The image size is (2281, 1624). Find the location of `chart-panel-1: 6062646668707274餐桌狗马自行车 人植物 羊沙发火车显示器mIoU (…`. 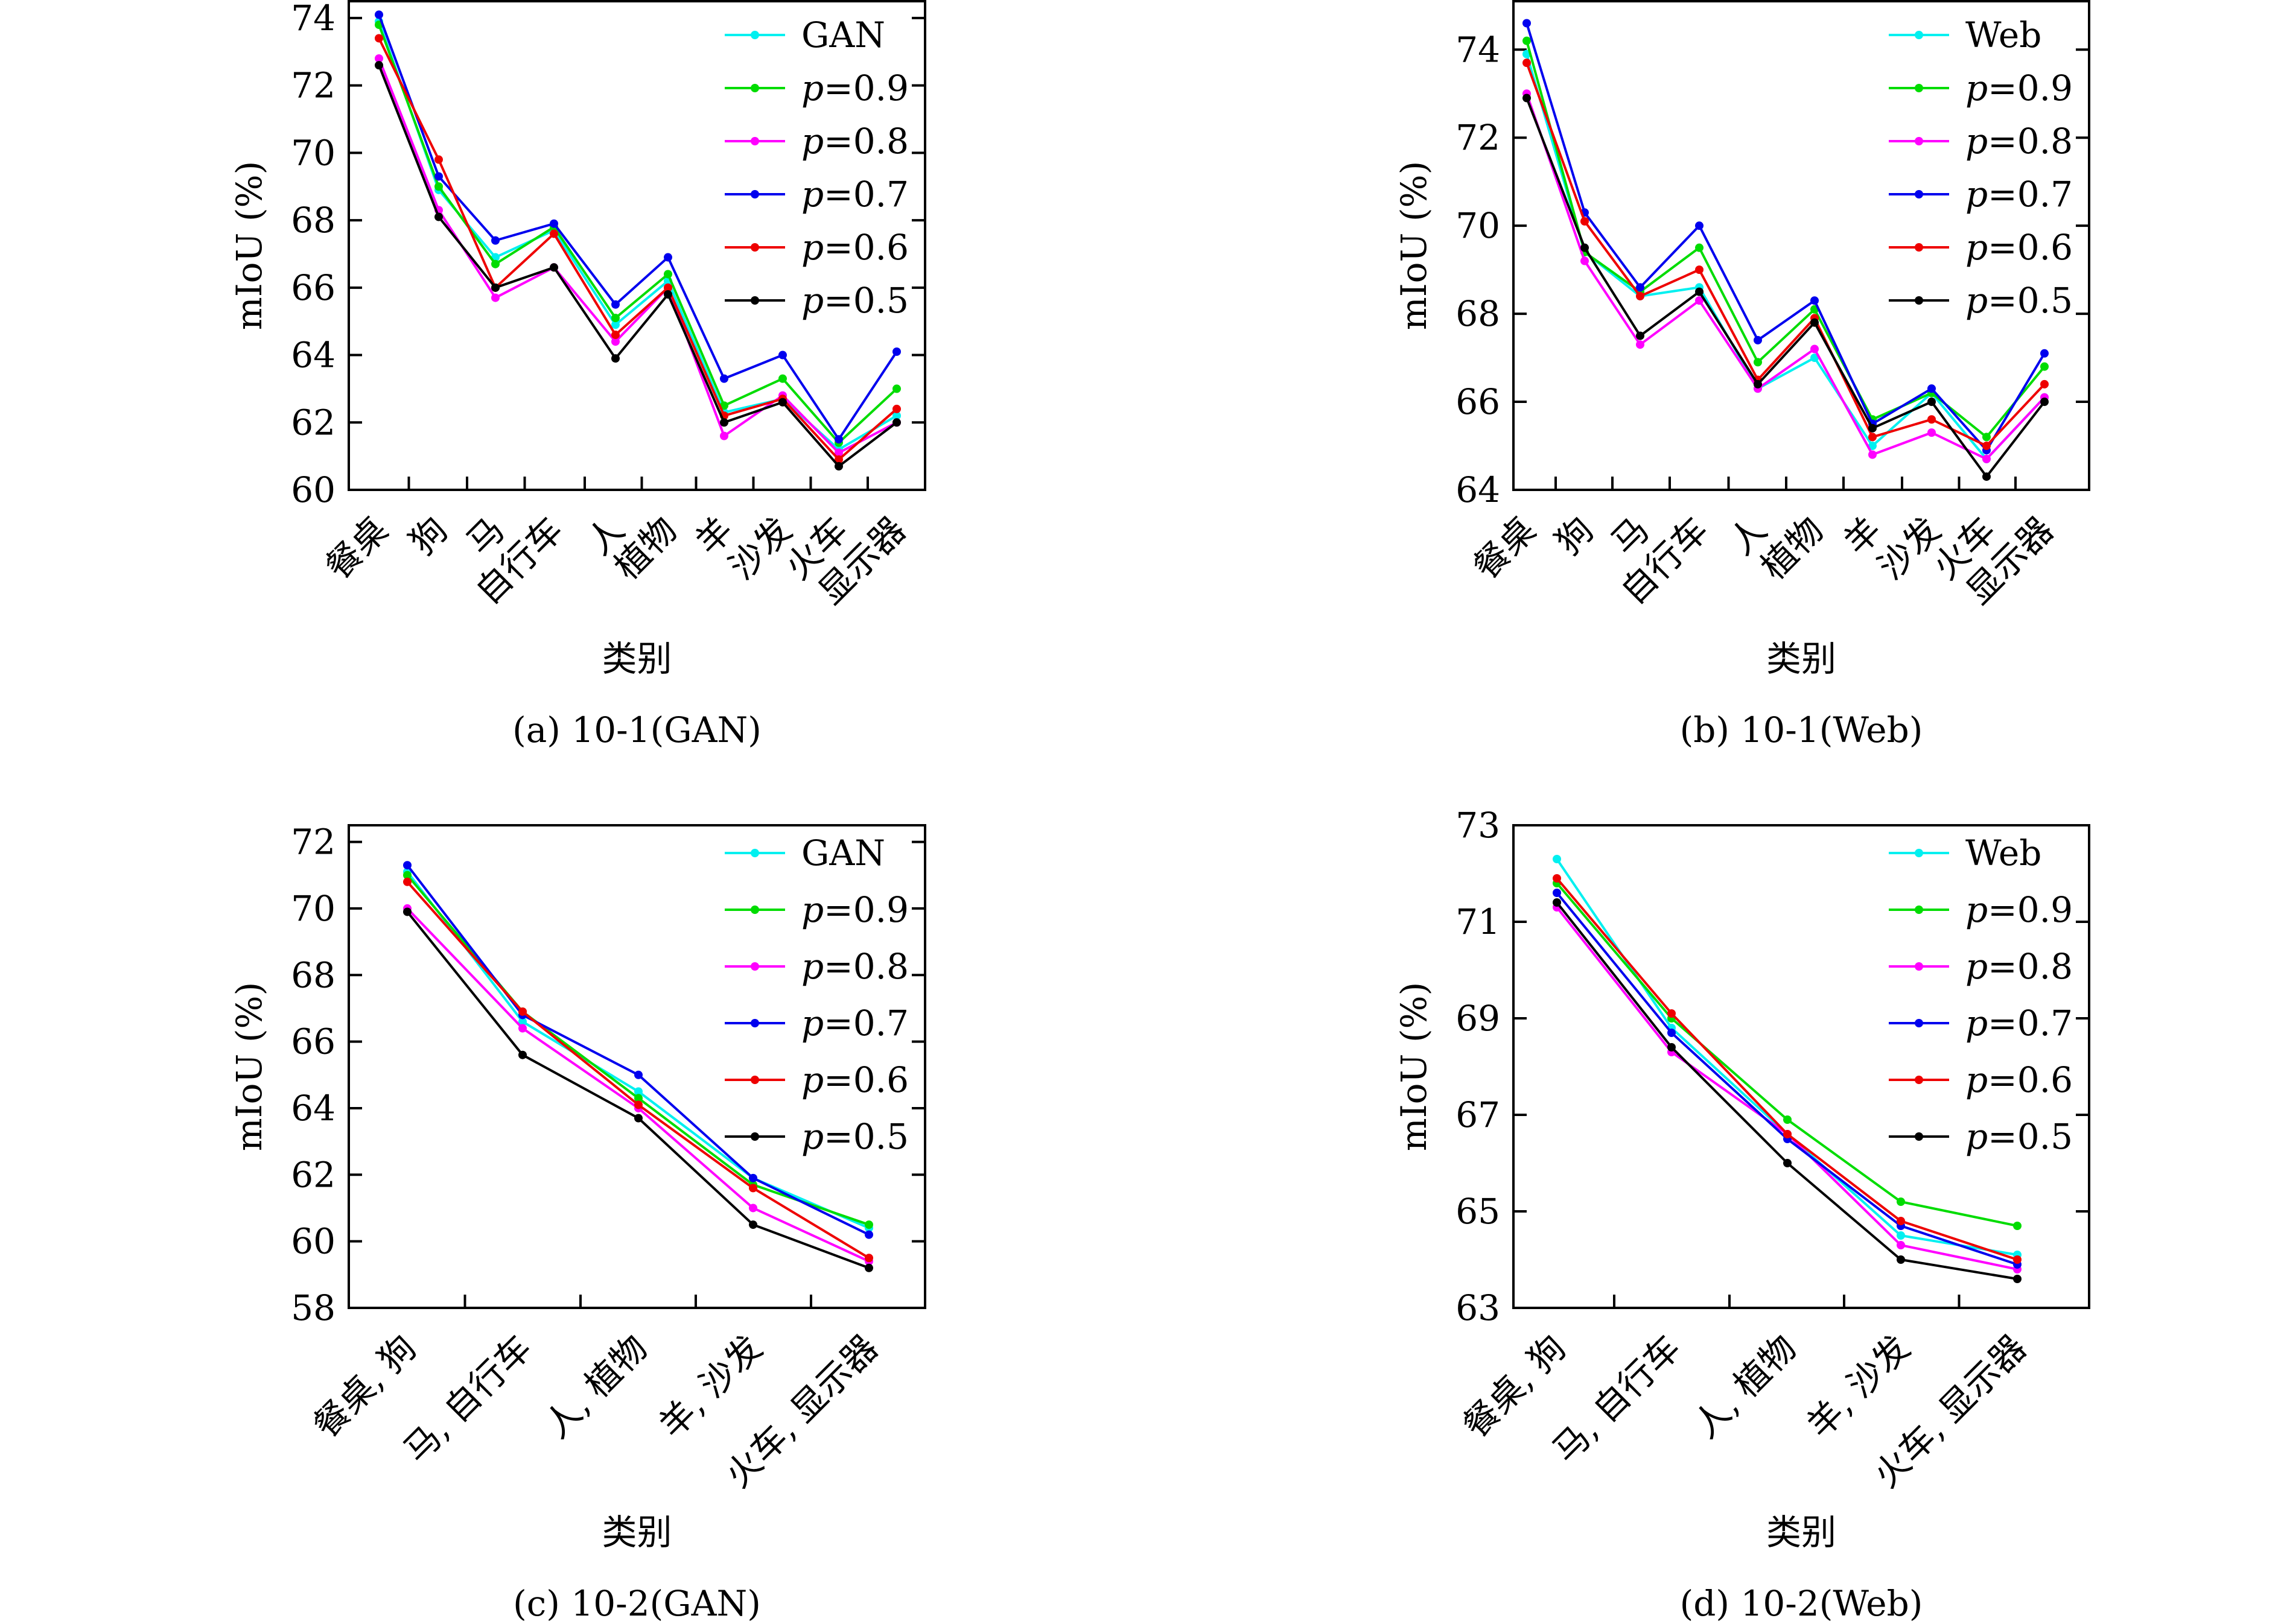

chart-panel-1: 6062646668707274餐桌狗马自行车 人植物 羊沙发火车显示器mIoU (… is located at coordinates (577, 375).